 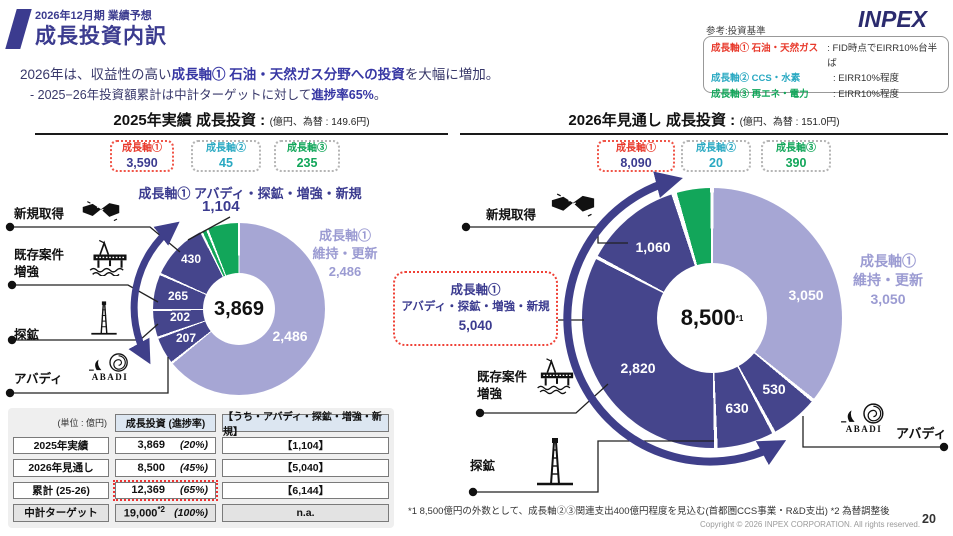 I want to click on left-badge-axis3: 成長軸③ 235, so click(x=307, y=156).